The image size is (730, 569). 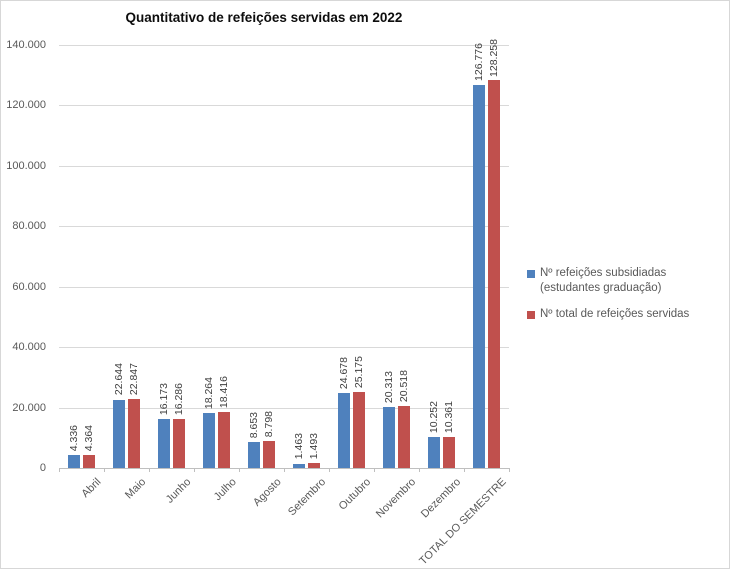 What do you see at coordinates (29, 407) in the screenshot?
I see `y-tick-label: 20.000` at bounding box center [29, 407].